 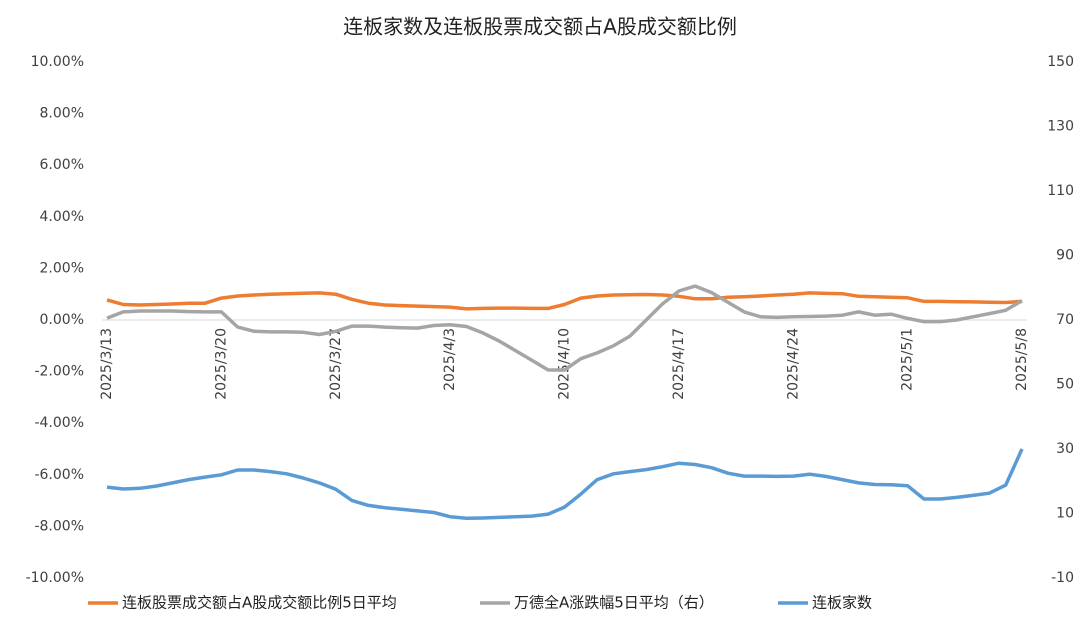 I want to click on legend-label: 万德全A涨跌幅5日平均（右）, so click(x=614, y=603).